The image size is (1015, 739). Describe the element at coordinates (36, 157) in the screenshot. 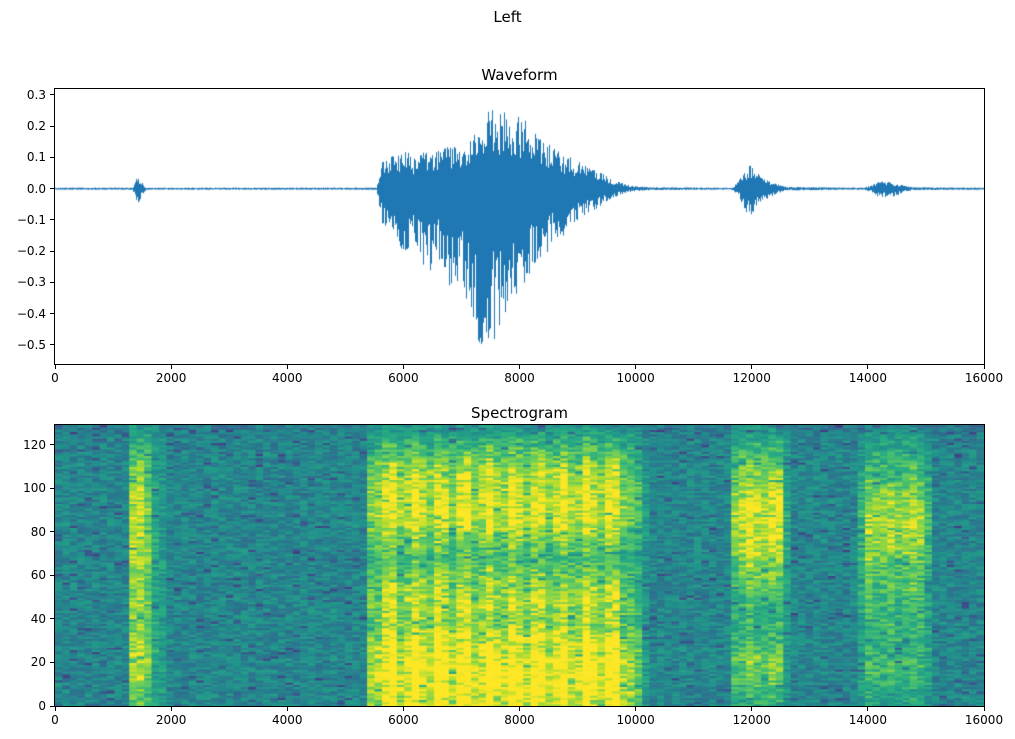

I see `y-tick-label: 0.1` at that location.